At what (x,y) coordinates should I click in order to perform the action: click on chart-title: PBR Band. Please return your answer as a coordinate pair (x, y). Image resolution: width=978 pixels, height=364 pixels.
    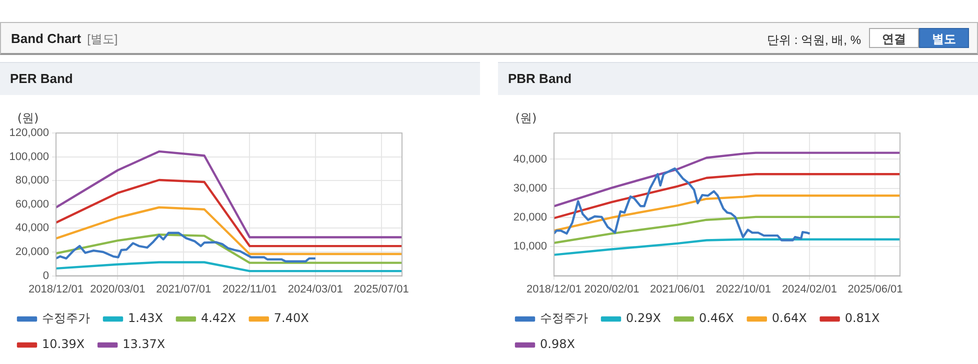
    Looking at the image, I should click on (738, 78).